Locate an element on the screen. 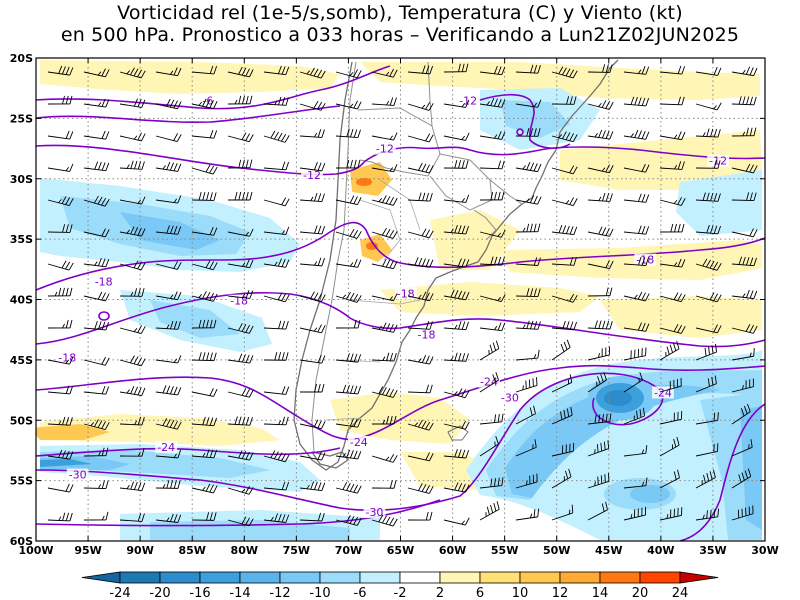 This screenshot has width=800, height=600. contour-minus24 is located at coordinates (400, 402).